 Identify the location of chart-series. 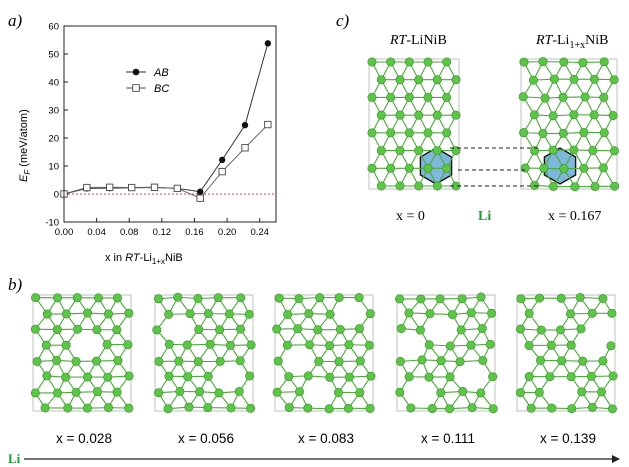
(166, 121).